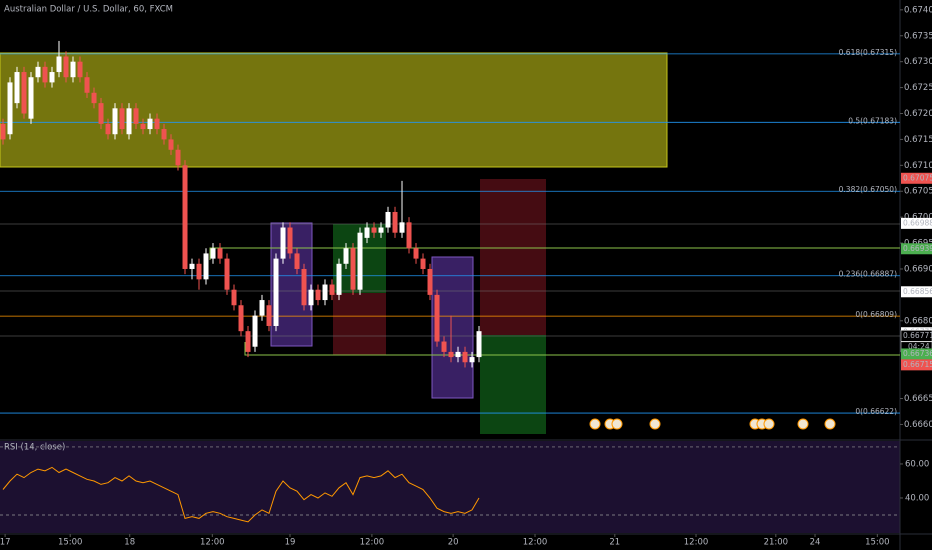 The width and height of the screenshot is (932, 550). Describe the element at coordinates (572, 349) in the screenshot. I see `trend-line` at that location.